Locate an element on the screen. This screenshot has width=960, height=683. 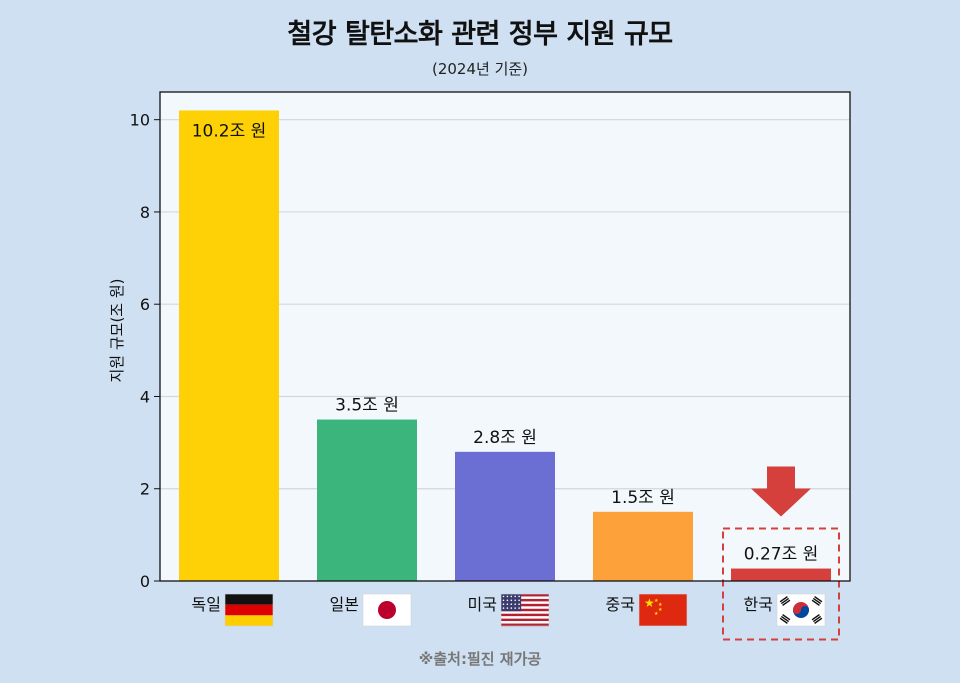
data-label: 2.8조 원 is located at coordinates (505, 438).